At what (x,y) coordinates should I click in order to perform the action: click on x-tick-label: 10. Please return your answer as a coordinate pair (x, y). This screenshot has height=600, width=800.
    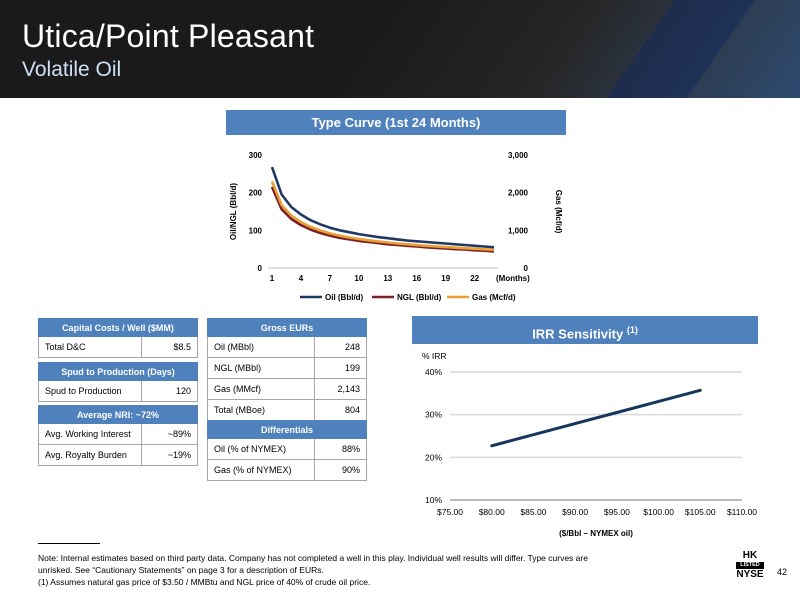
    Looking at the image, I should click on (358, 278).